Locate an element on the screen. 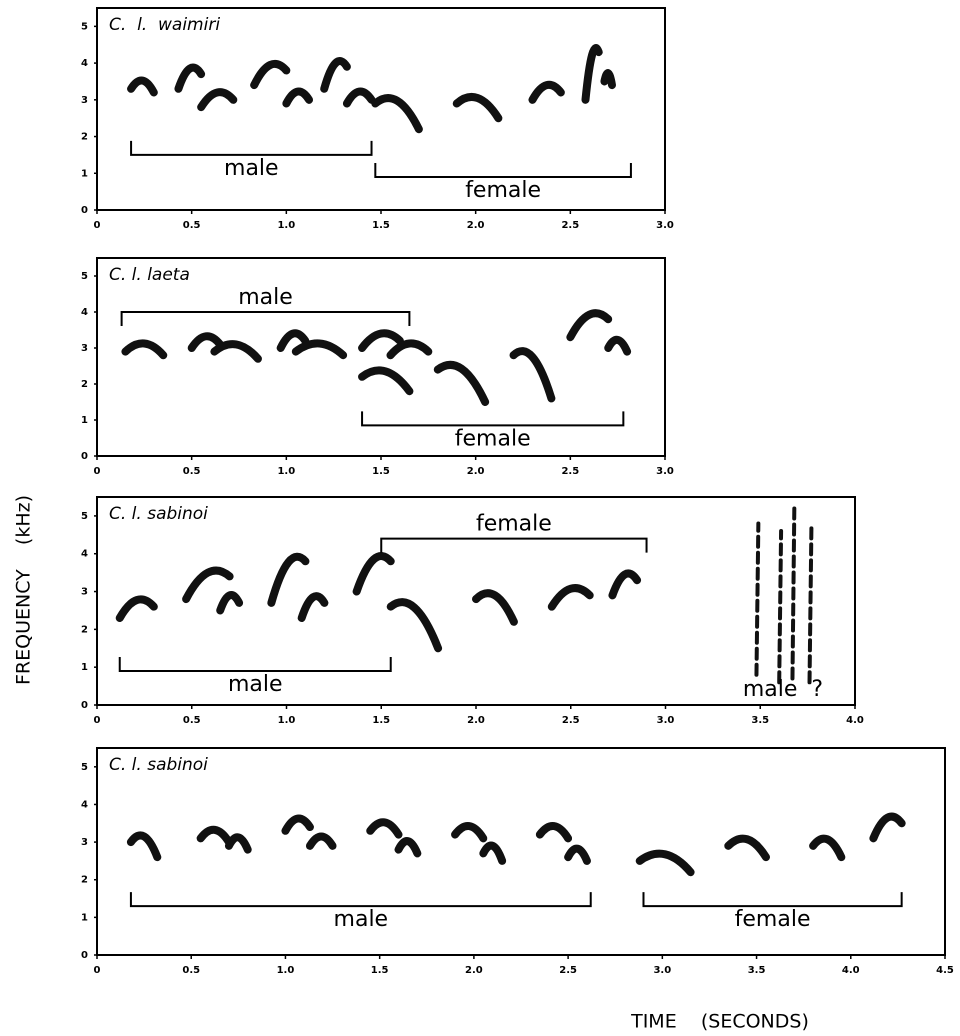 Image resolution: width=960 pixels, height=1036 pixels. x-tick-label: 4.5 is located at coordinates (945, 970).